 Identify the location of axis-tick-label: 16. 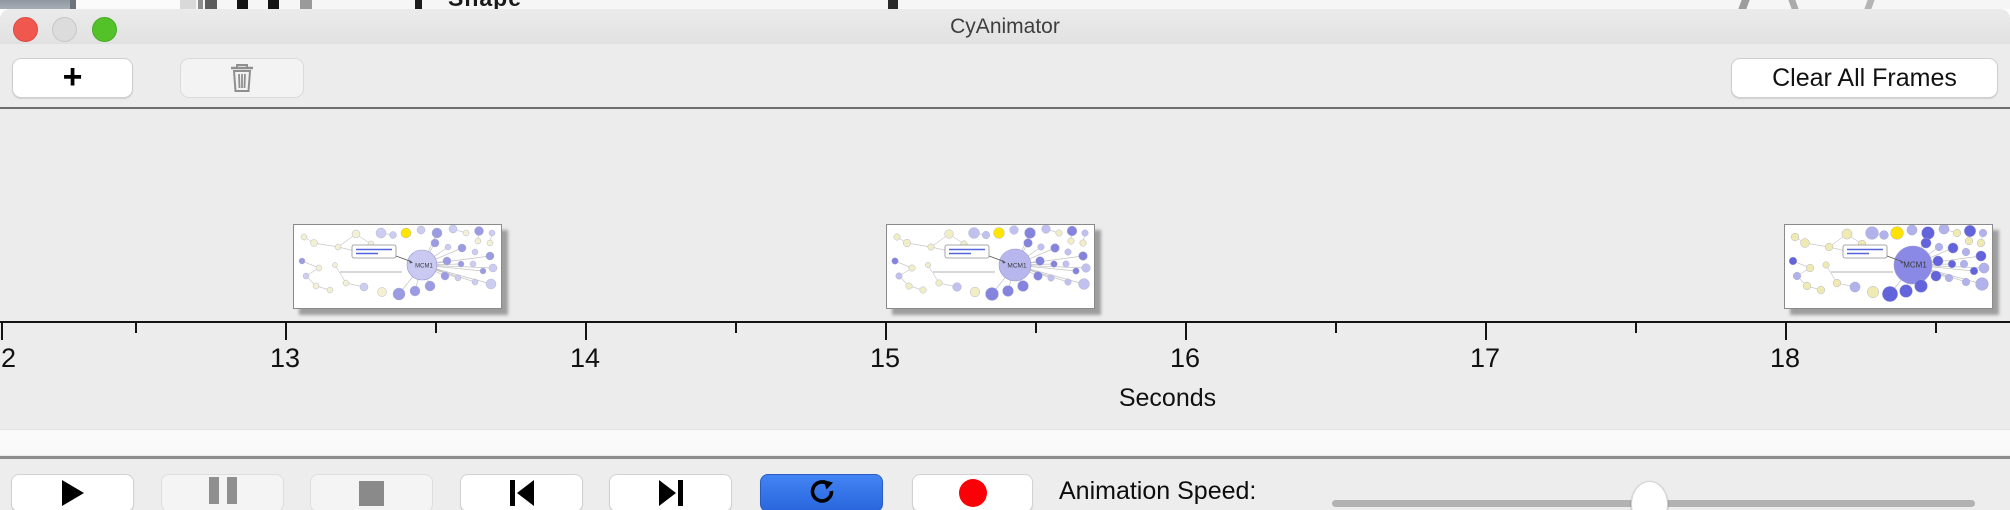
(1185, 358).